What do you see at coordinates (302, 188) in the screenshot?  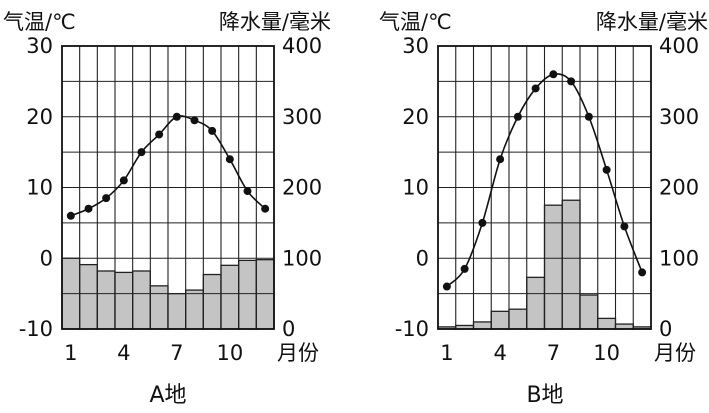 I see `chart1-precip-tick-label: 200` at bounding box center [302, 188].